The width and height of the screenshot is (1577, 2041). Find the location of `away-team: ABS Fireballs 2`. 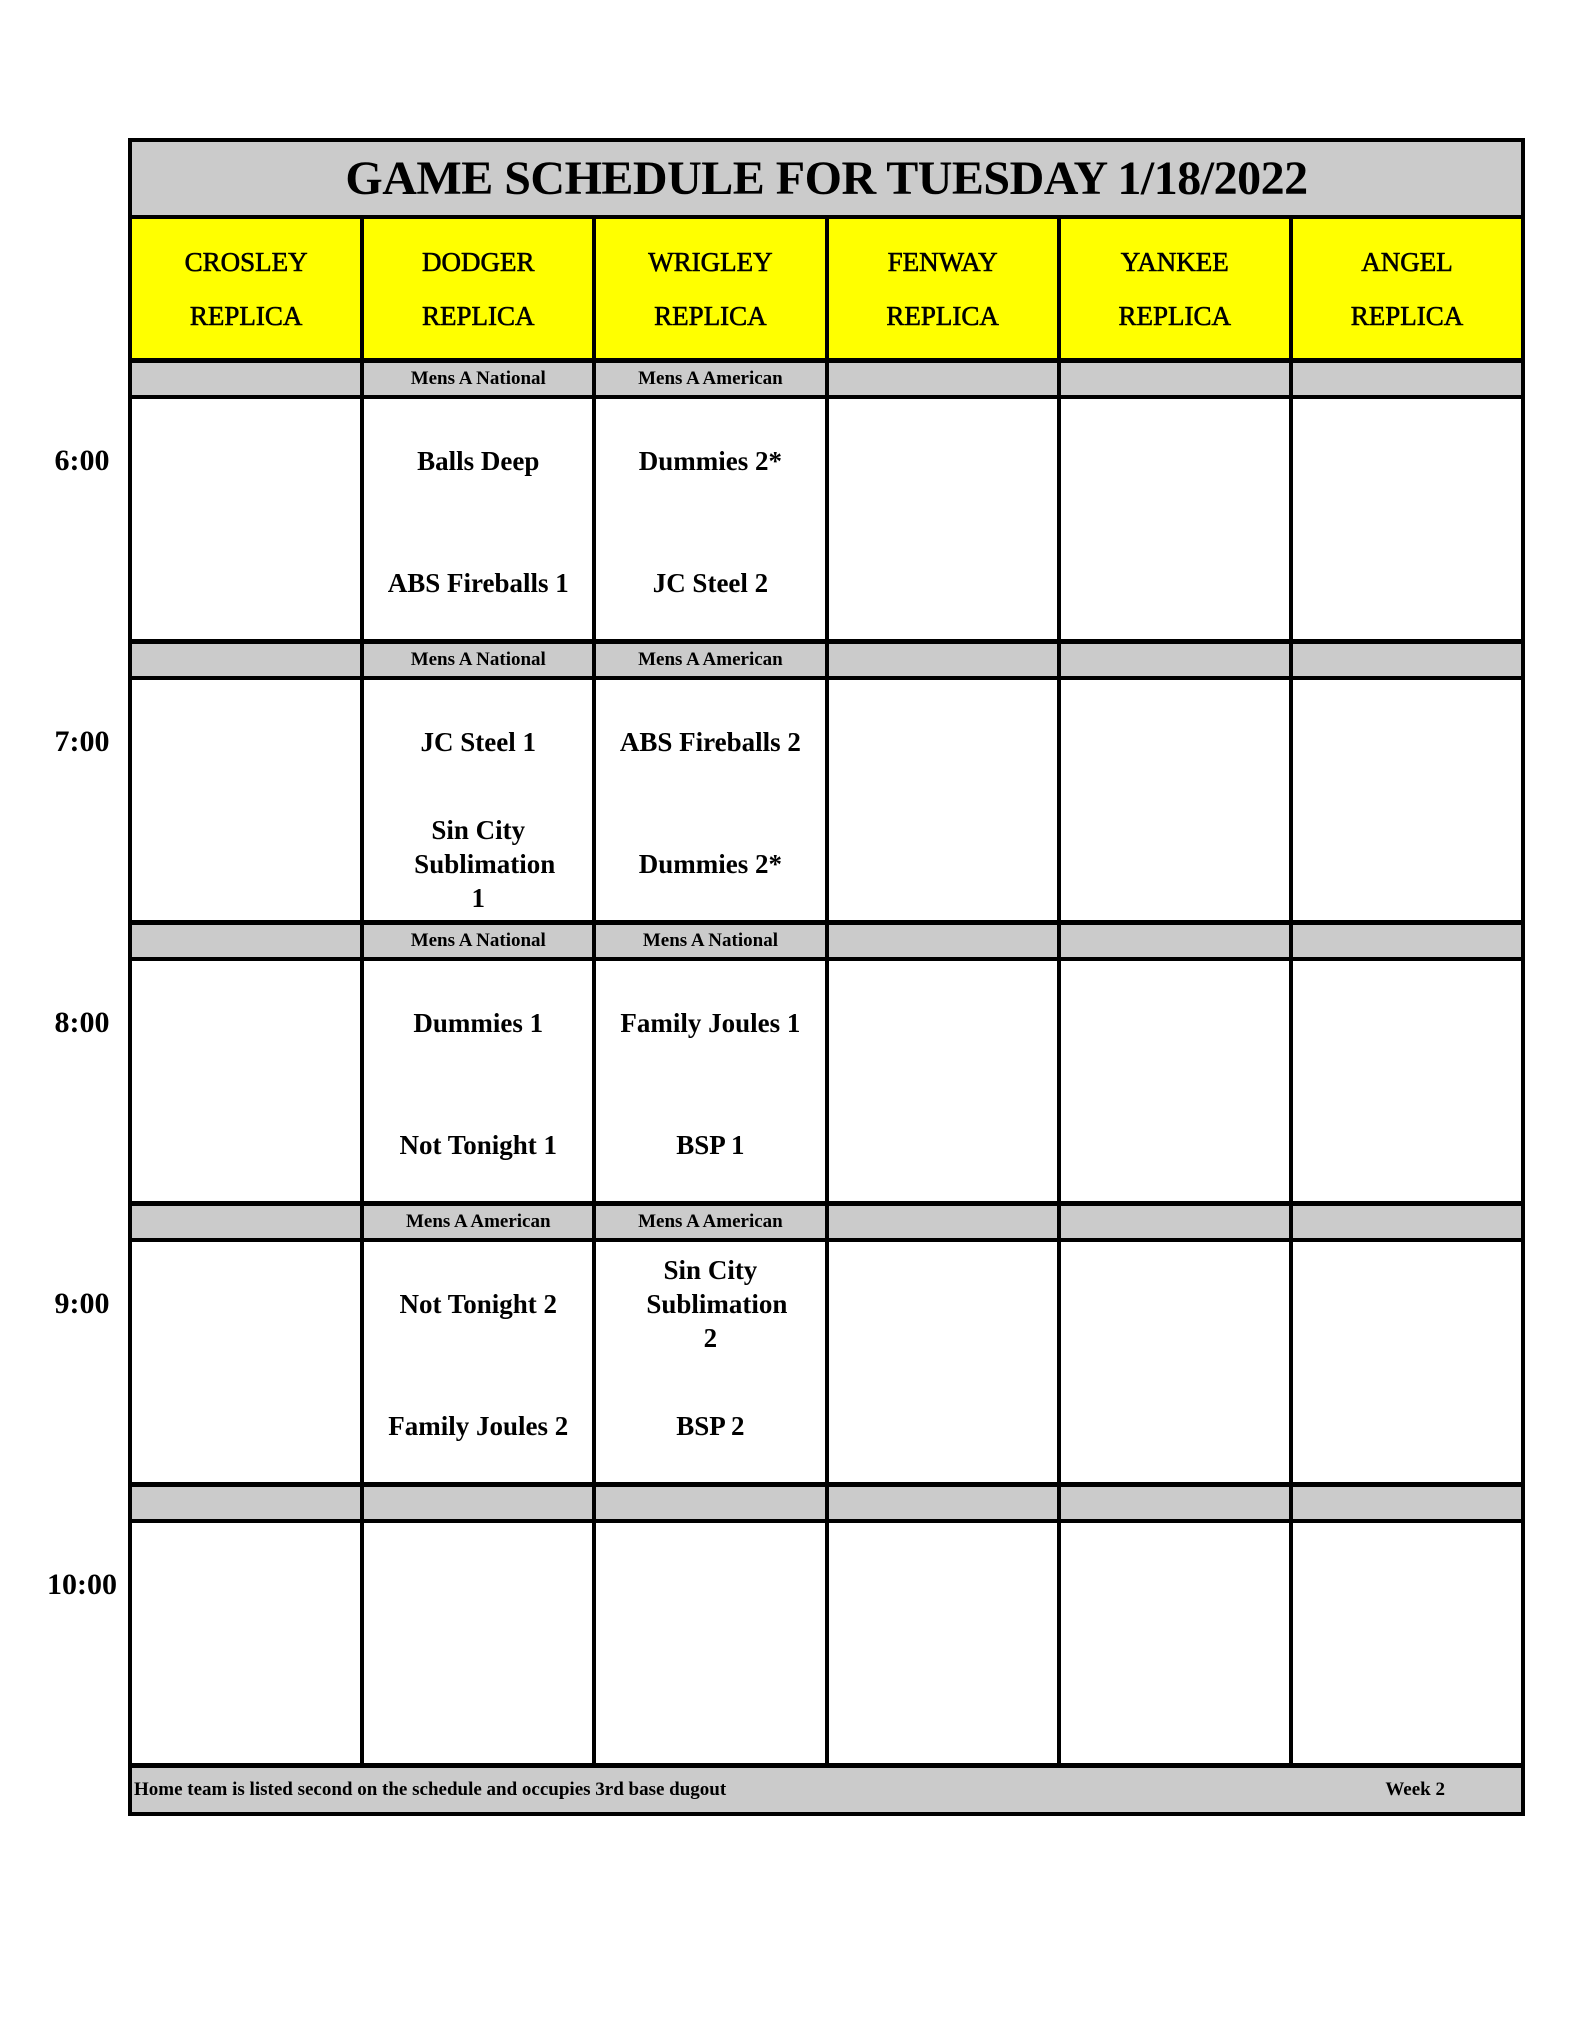

away-team: ABS Fireballs 2 is located at coordinates (710, 742).